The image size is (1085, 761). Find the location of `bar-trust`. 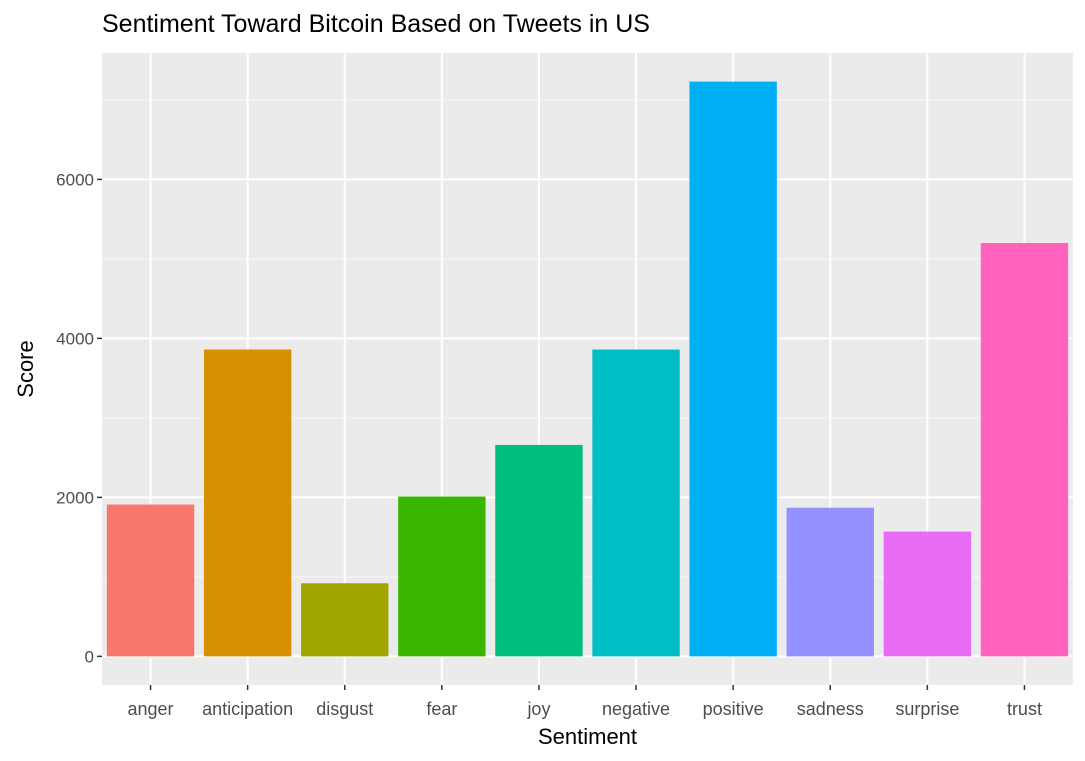

bar-trust is located at coordinates (1024, 449).